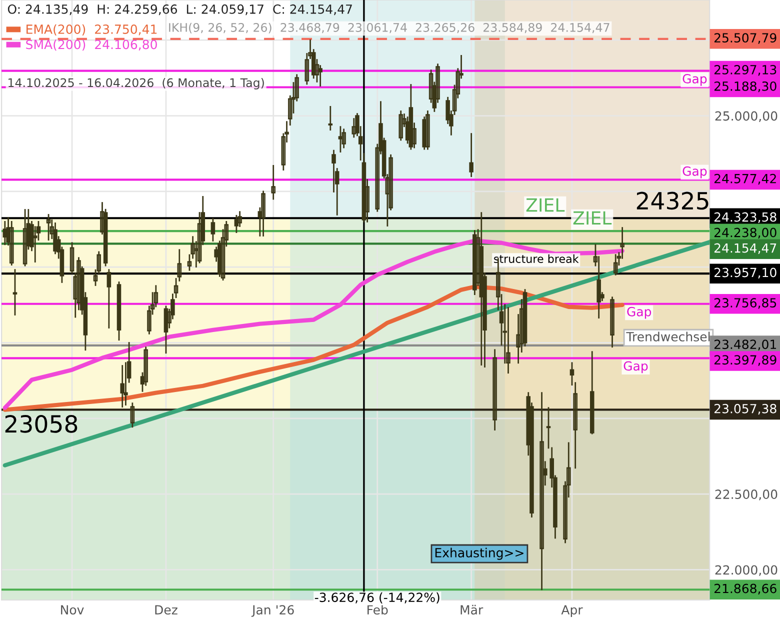 This screenshot has height=625, width=780. I want to click on y-tick-label: 22.500,00, so click(746, 495).